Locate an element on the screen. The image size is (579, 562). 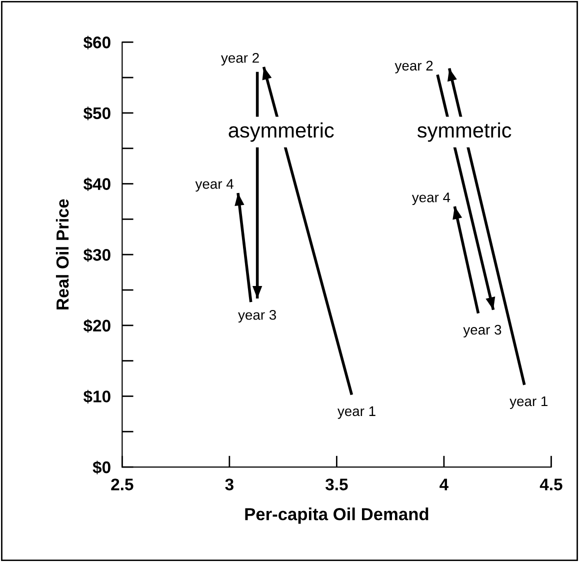
y-tick-label: $0 is located at coordinates (101, 467).